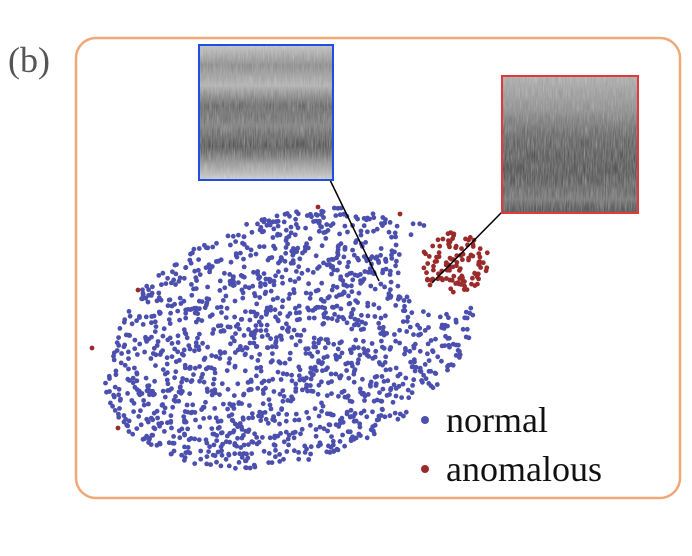 The width and height of the screenshot is (692, 556). Describe the element at coordinates (570, 144) in the screenshot. I see `inset-image` at that location.